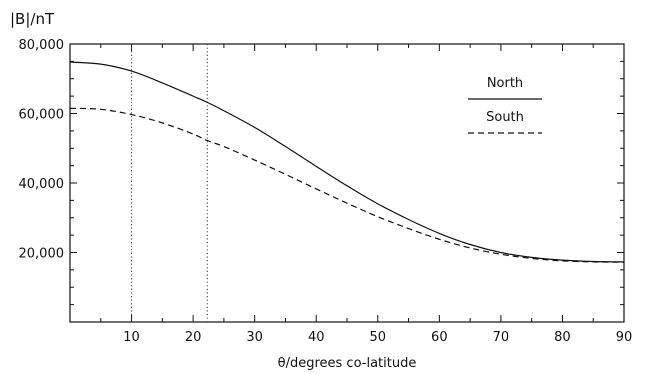 The height and width of the screenshot is (374, 649). What do you see at coordinates (562, 337) in the screenshot?
I see `x-tick-label: 80` at bounding box center [562, 337].